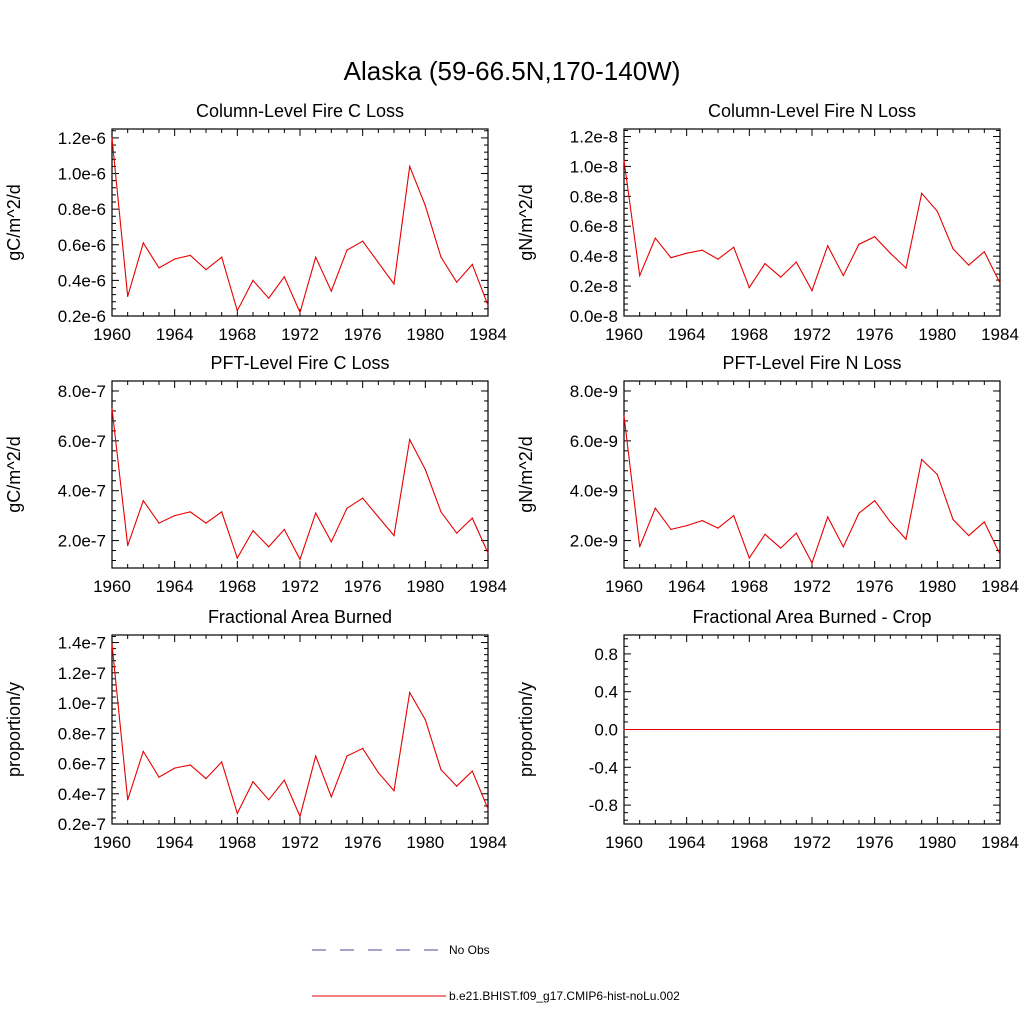 The height and width of the screenshot is (1024, 1024). I want to click on y-tick-label: 6.0e-7, so click(82, 441).